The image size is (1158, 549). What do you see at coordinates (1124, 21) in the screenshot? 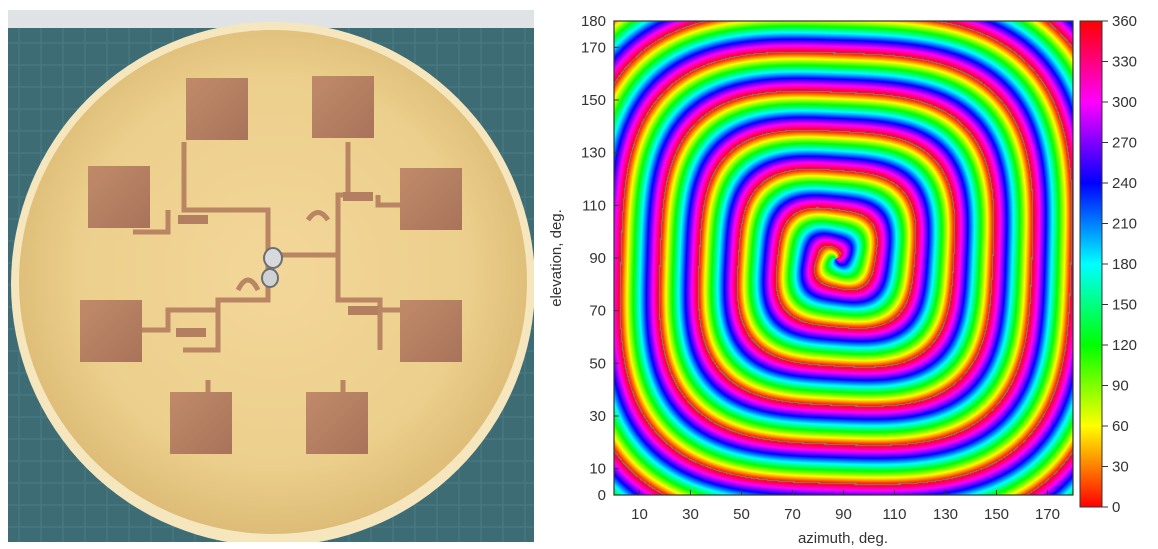
I see `colorbar-tick-label: 360` at bounding box center [1124, 21].